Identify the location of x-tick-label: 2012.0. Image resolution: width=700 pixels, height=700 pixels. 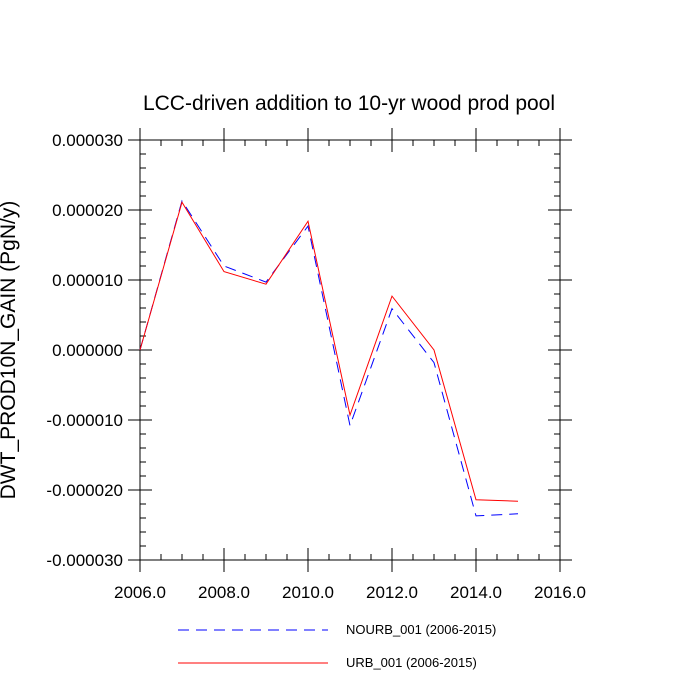
(392, 592).